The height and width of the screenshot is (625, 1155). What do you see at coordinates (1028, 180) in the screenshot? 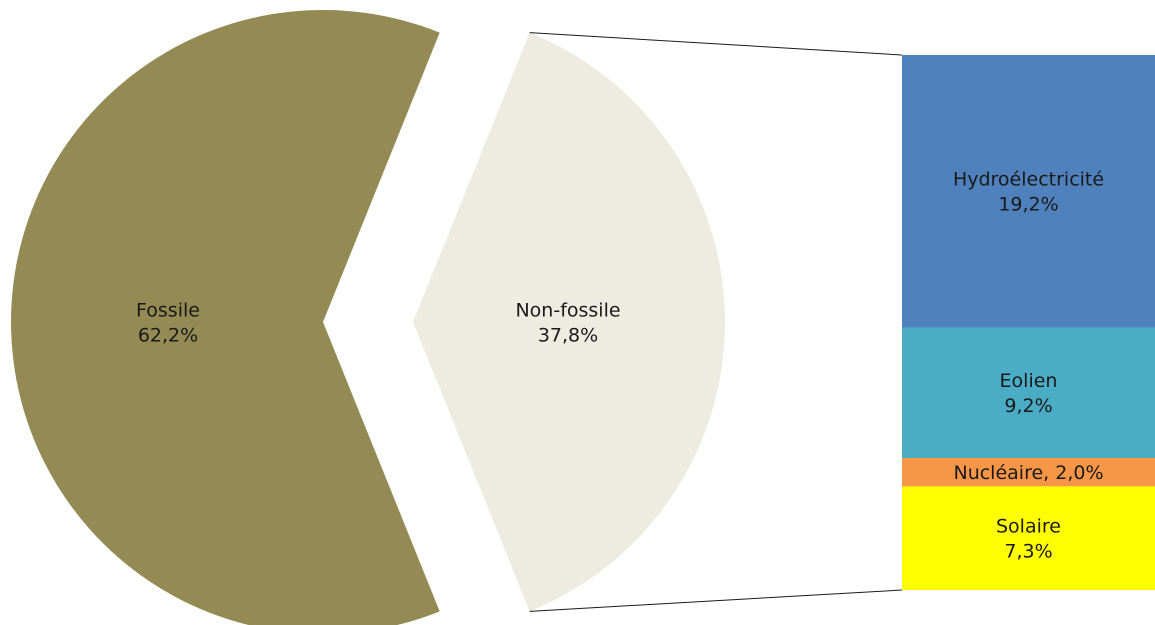
I see `bar-label-hydroelectricite-line-1: Hydroélectricité` at bounding box center [1028, 180].